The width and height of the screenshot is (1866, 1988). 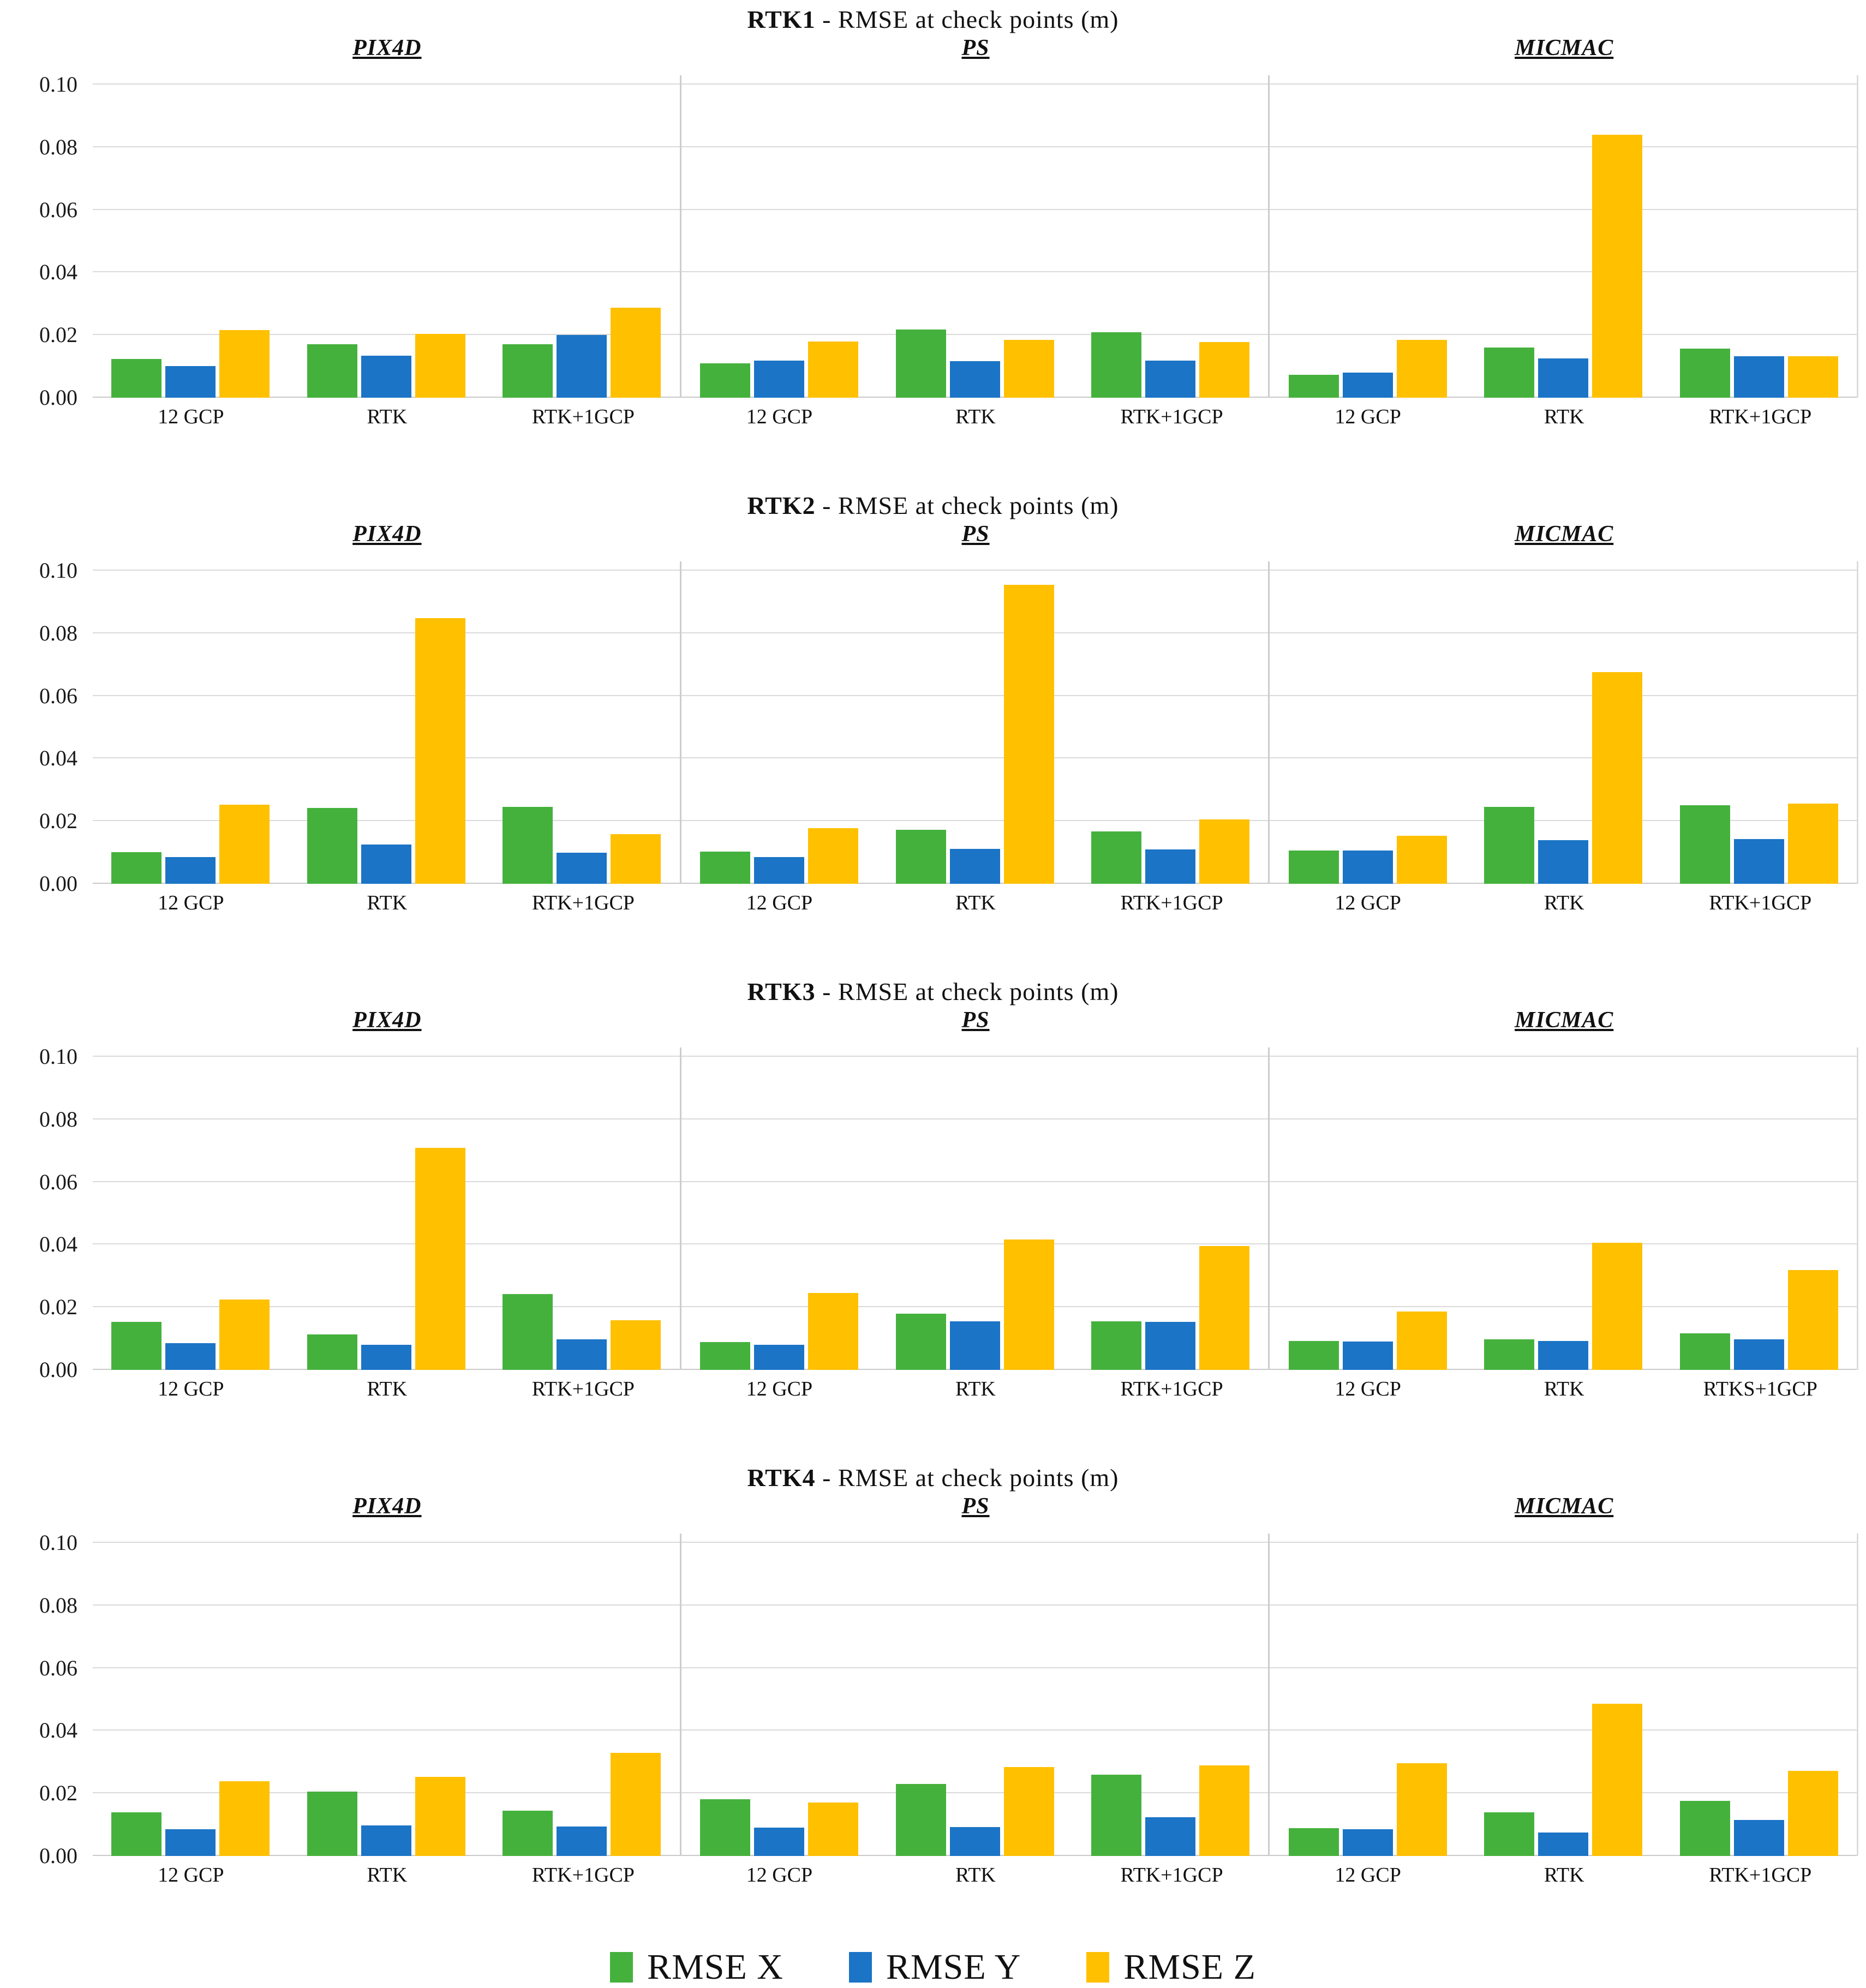 I want to click on panel-pix4d: PIX4D 12 GCP RTK RTK+1GCP, so click(x=387, y=721).